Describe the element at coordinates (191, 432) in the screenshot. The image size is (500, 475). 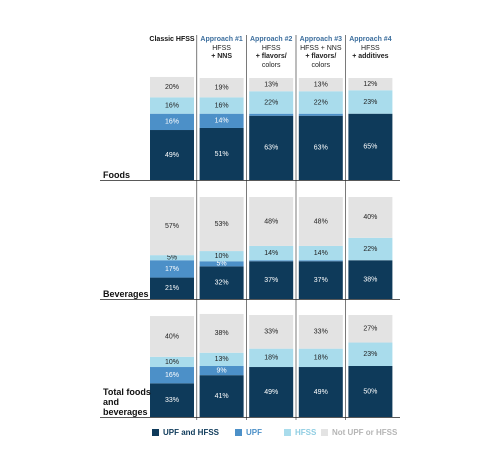
I see `legend-label: UPF and HFSS` at that location.